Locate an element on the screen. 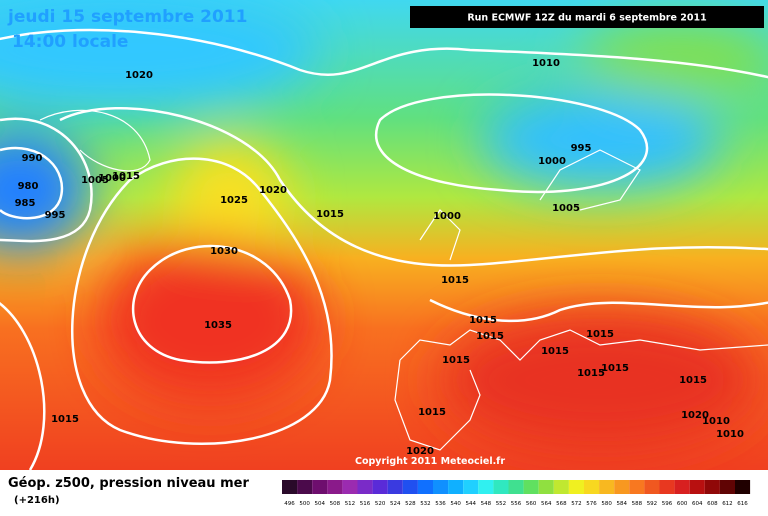 The height and width of the screenshot is (516, 768). scale-label: 604 is located at coordinates (697, 504).